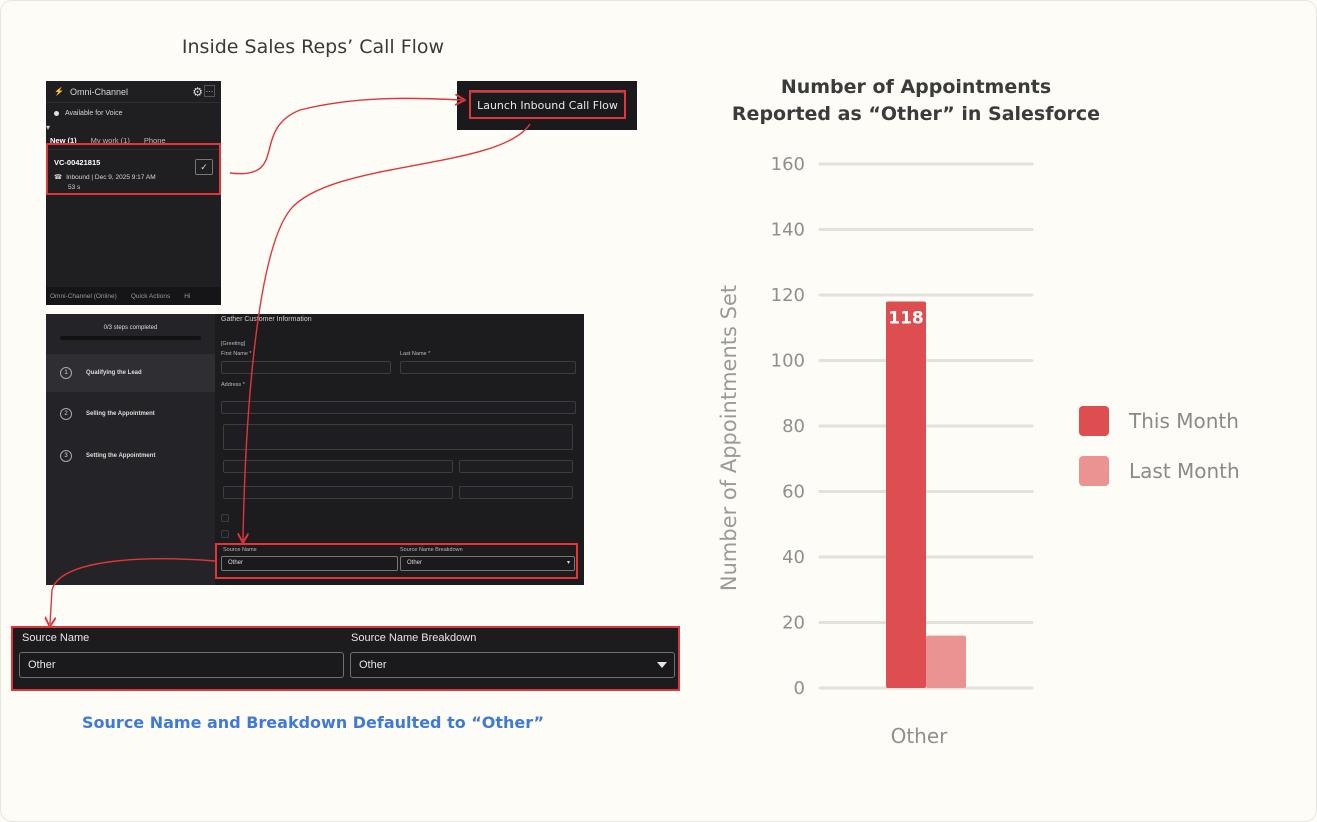  I want to click on chart-title-line2: Reported as “Other” in Salesforce, so click(916, 114).